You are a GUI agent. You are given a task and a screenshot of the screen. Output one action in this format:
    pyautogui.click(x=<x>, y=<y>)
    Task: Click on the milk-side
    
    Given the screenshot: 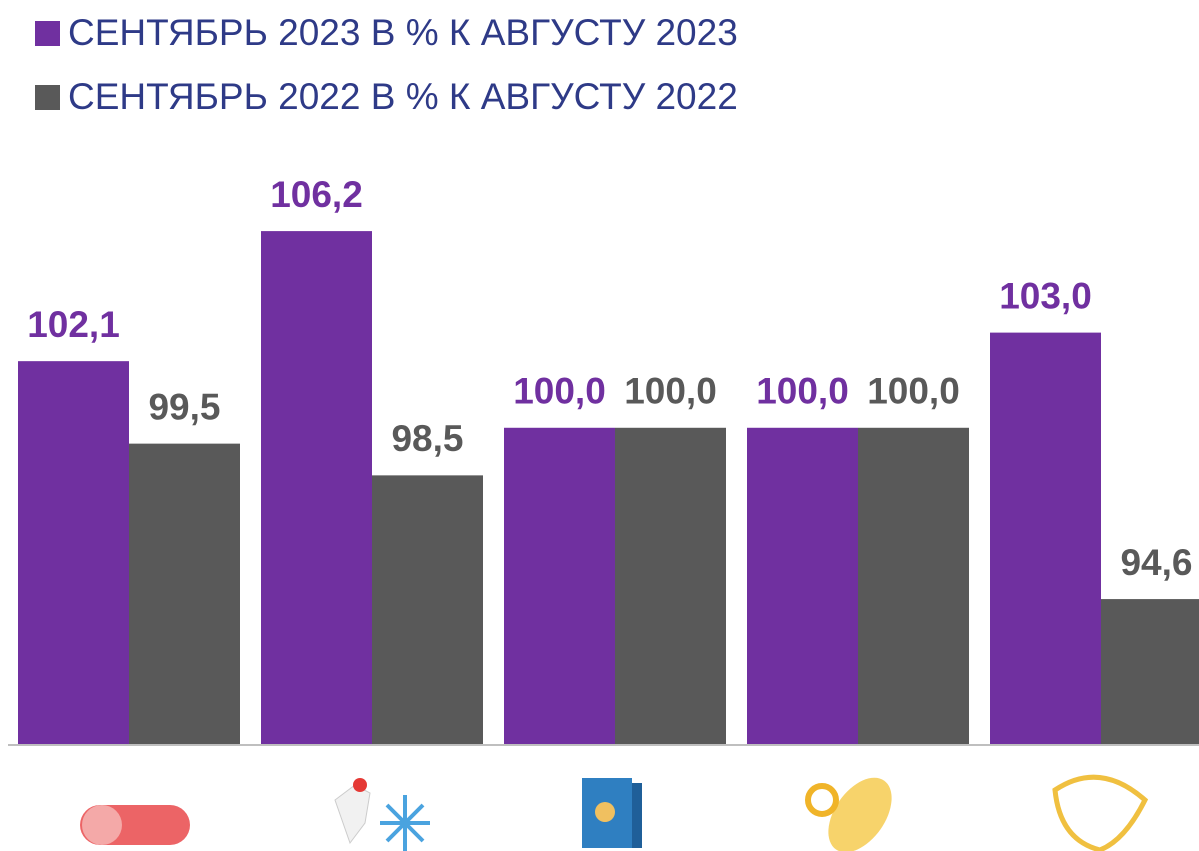 What is the action you would take?
    pyautogui.click(x=637, y=815)
    